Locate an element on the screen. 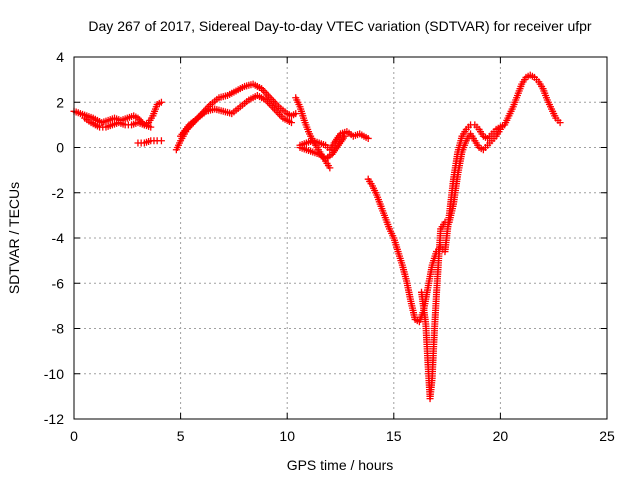 The width and height of the screenshot is (640, 480). y-tick-label: -4 is located at coordinates (58, 238).